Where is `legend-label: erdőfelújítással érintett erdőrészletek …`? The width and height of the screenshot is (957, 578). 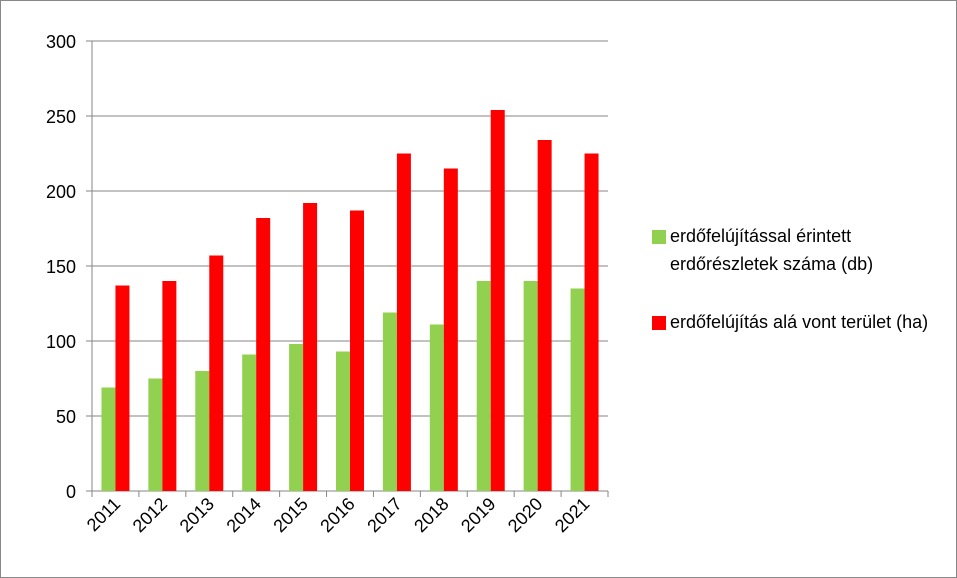 legend-label: erdőfelújítással érintett erdőrészletek … is located at coordinates (772, 250).